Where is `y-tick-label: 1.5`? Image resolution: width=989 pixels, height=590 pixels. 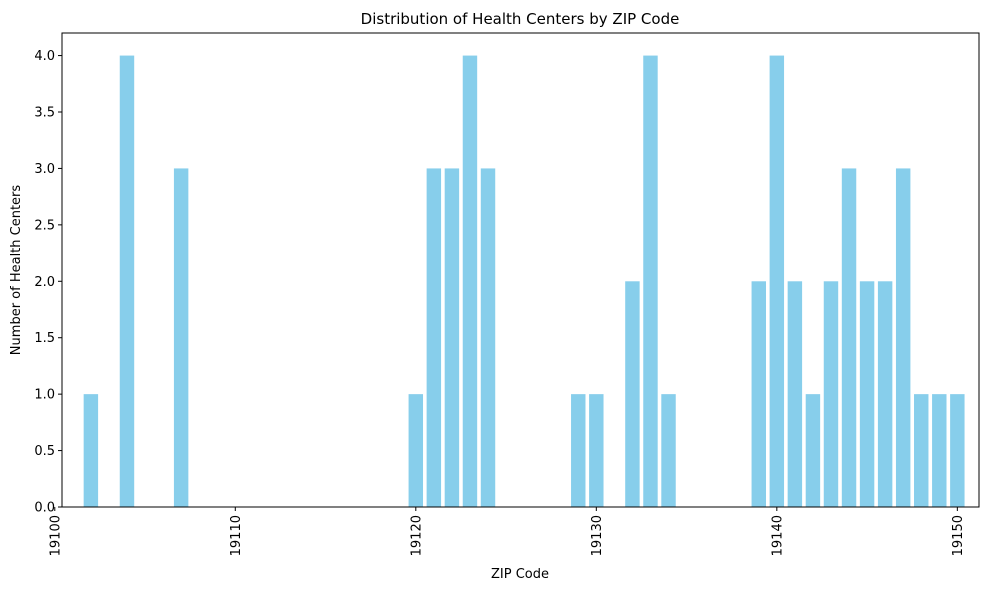
y-tick-label: 1.5 is located at coordinates (44, 338).